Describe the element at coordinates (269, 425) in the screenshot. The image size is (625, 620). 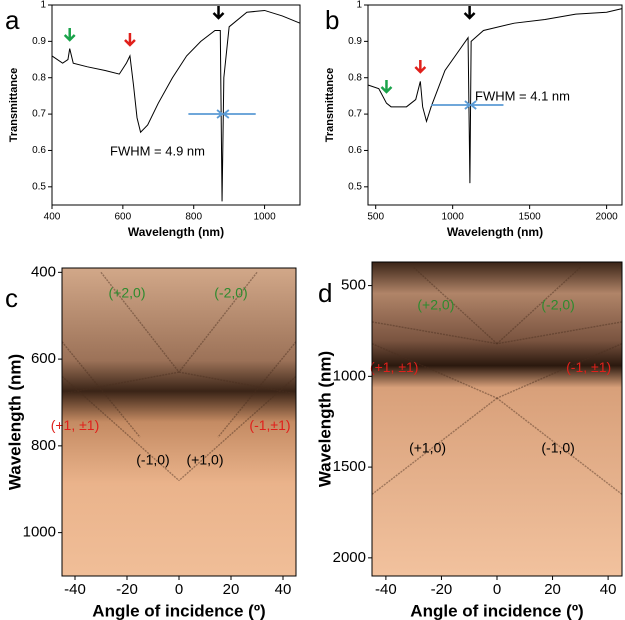
I see `mode-label: (-1,±1)` at that location.